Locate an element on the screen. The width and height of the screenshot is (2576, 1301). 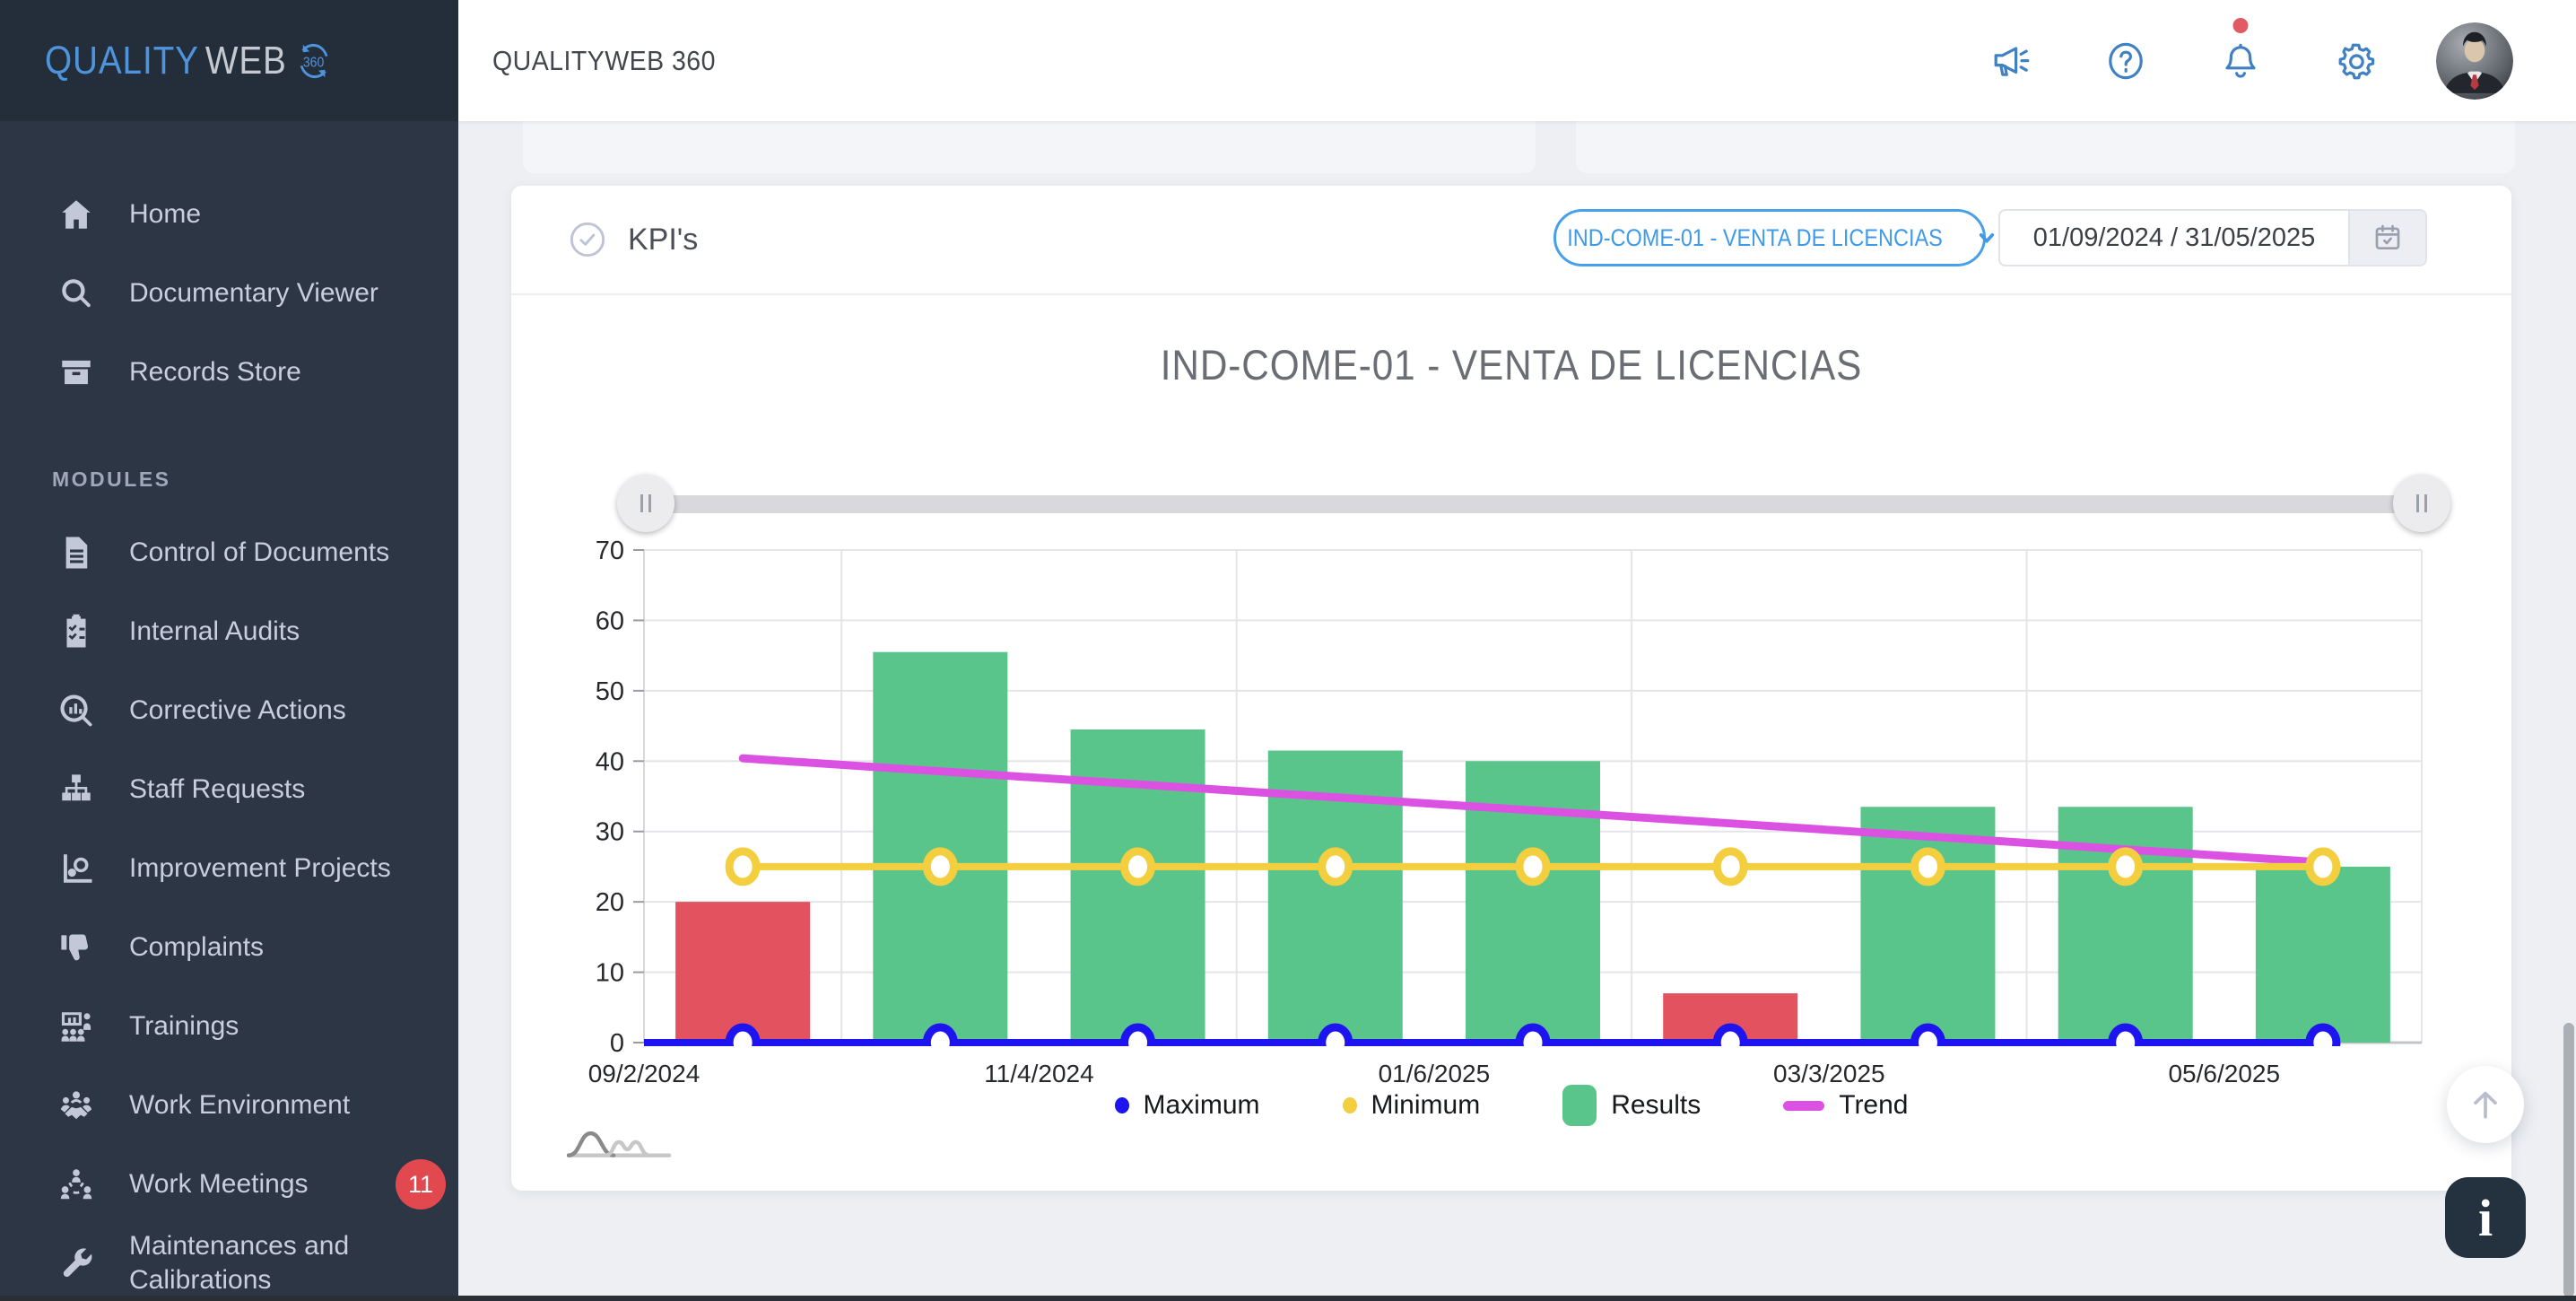
sidebar-item-label: Control of Documents is located at coordinates (259, 552).